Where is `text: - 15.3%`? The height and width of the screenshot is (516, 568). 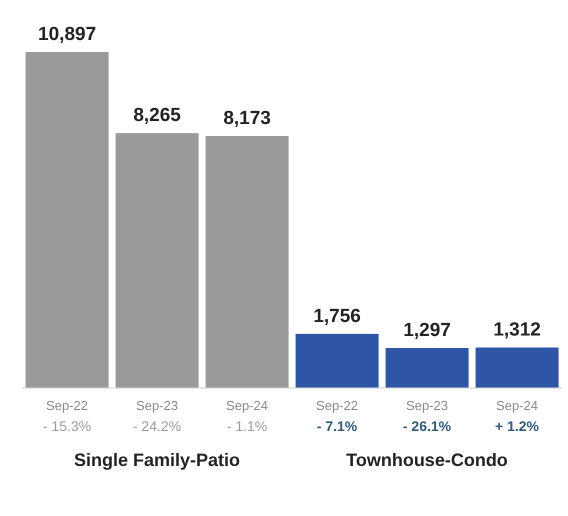 text: - 15.3% is located at coordinates (67, 426).